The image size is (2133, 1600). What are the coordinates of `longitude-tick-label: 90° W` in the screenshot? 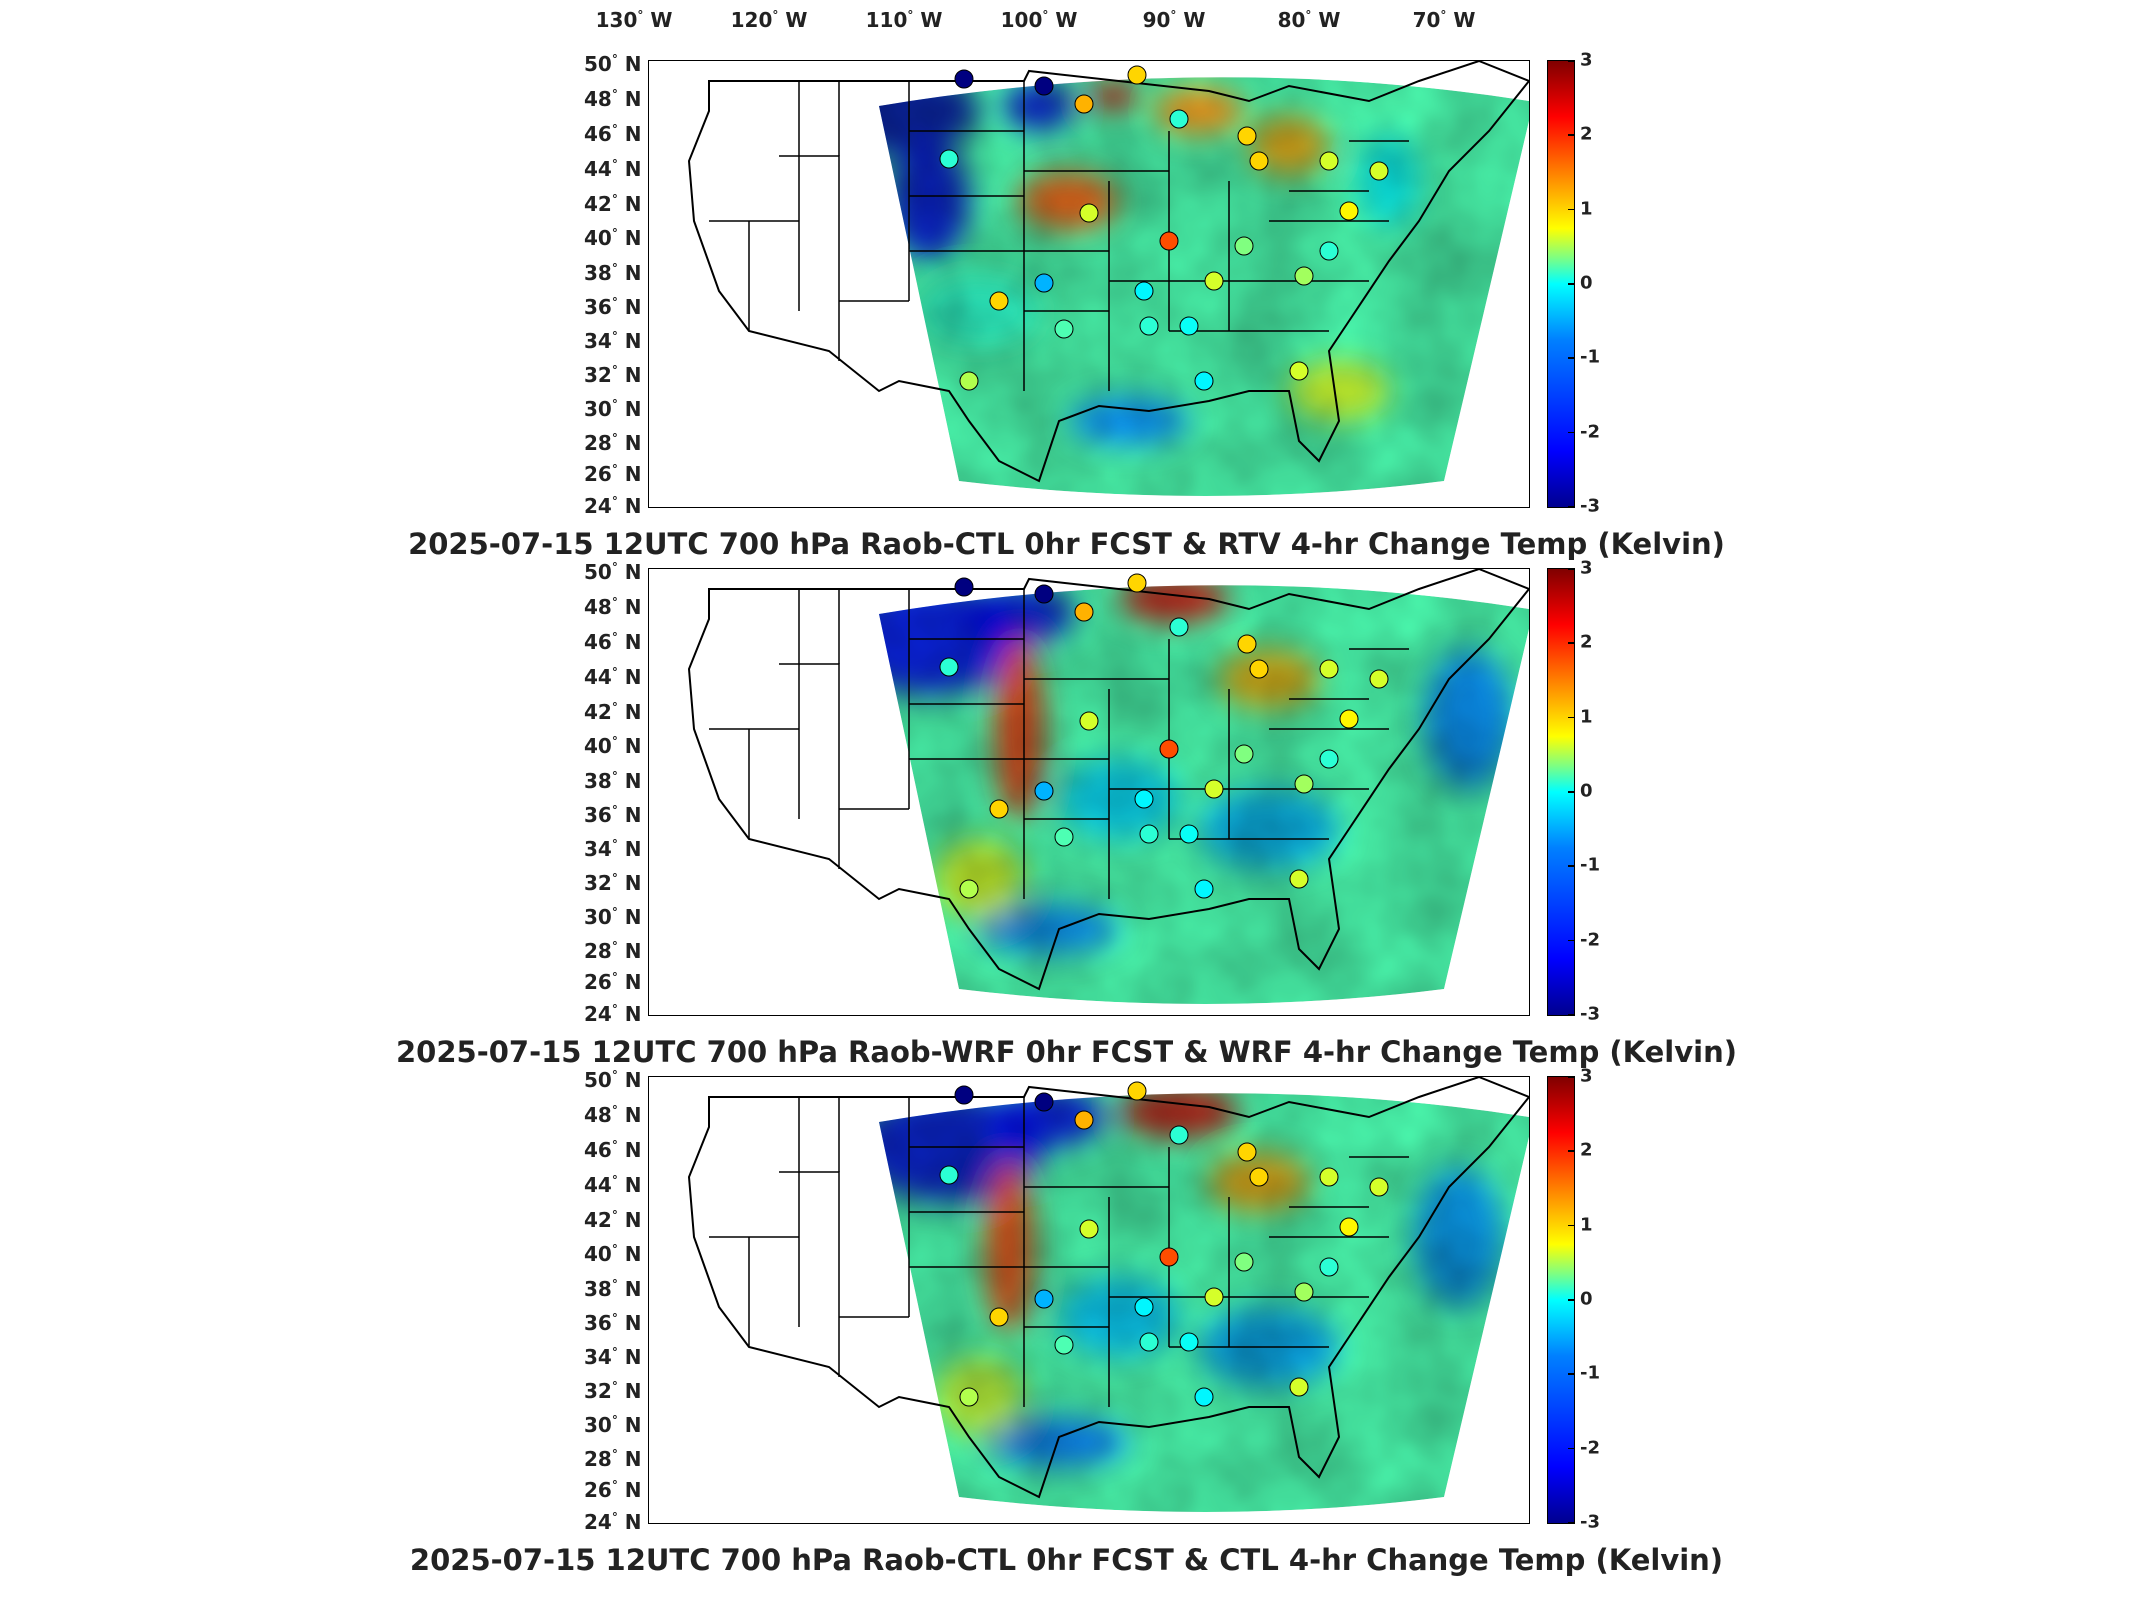 It's located at (1174, 20).